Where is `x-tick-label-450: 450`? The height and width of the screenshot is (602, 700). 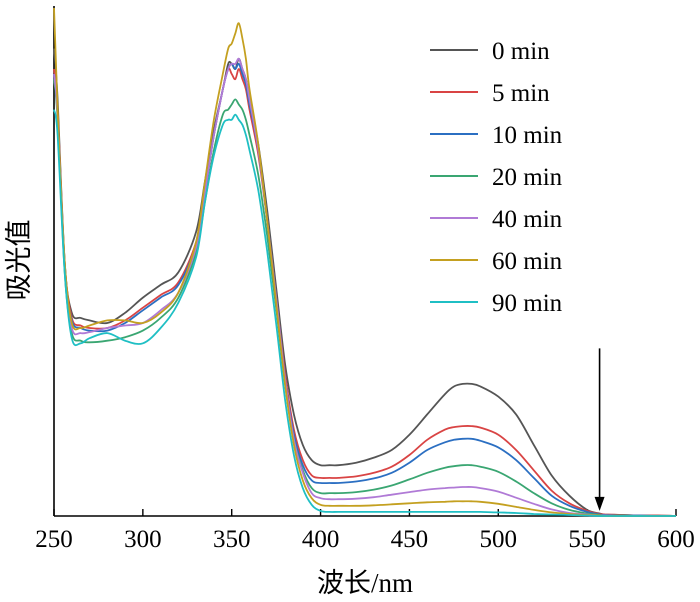
x-tick-label-450: 450 is located at coordinates (410, 539).